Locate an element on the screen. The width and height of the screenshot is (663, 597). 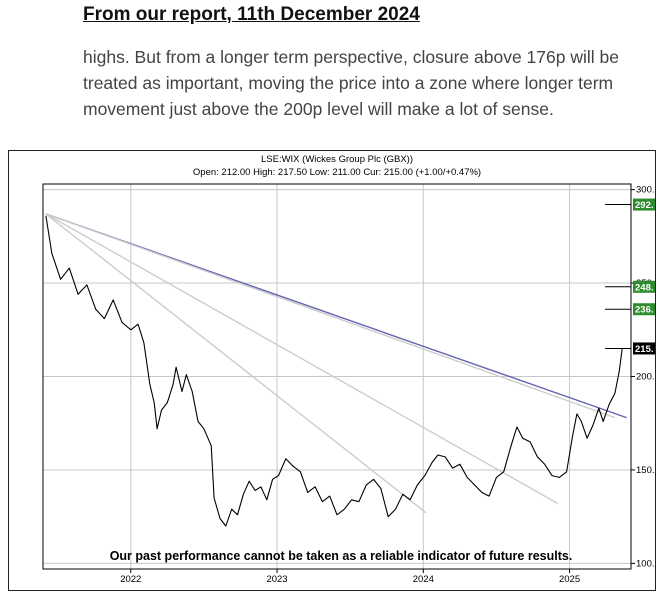
x-tick-label: 2023 is located at coordinates (276, 579).